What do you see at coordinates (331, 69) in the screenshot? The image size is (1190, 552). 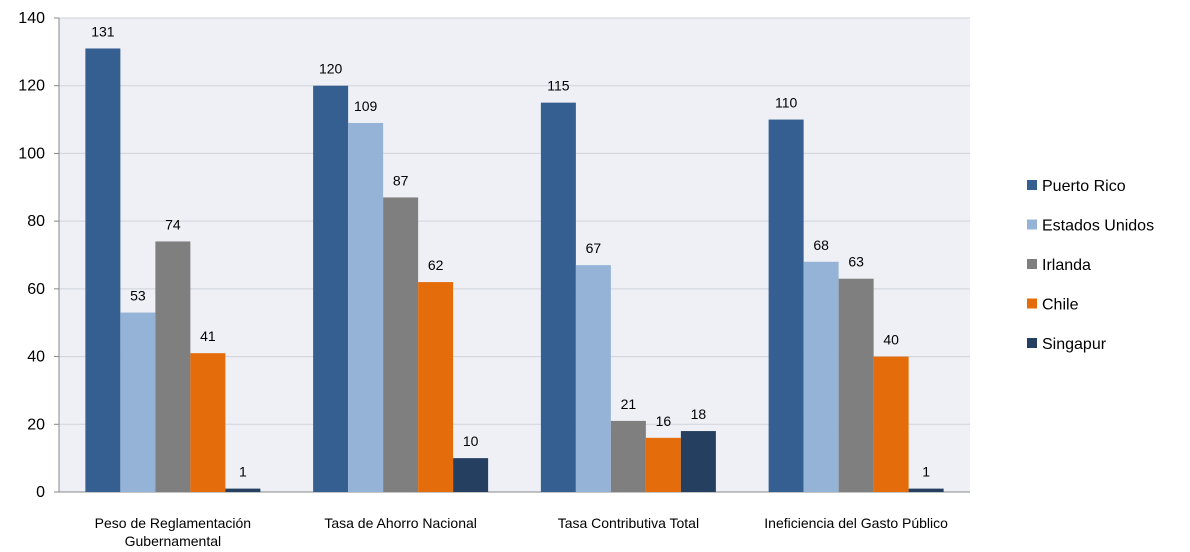 I see `data-label: 120` at bounding box center [331, 69].